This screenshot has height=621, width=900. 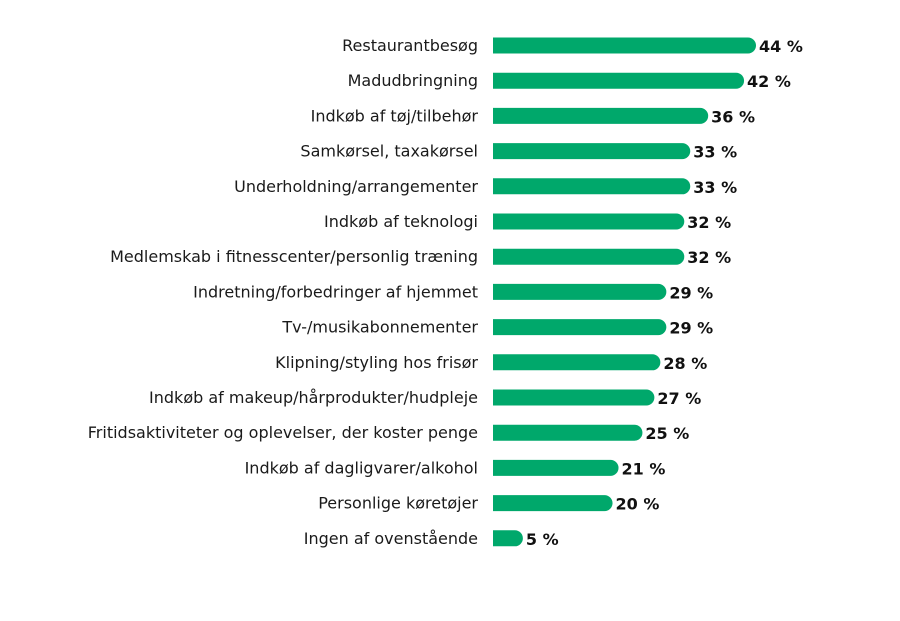 I want to click on value-label-7: 29 %, so click(x=691, y=292).